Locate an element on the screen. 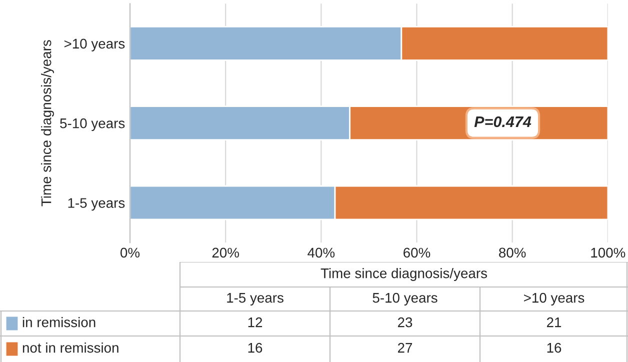 This screenshot has width=628, height=362. category-label: >10 years is located at coordinates (554, 299).